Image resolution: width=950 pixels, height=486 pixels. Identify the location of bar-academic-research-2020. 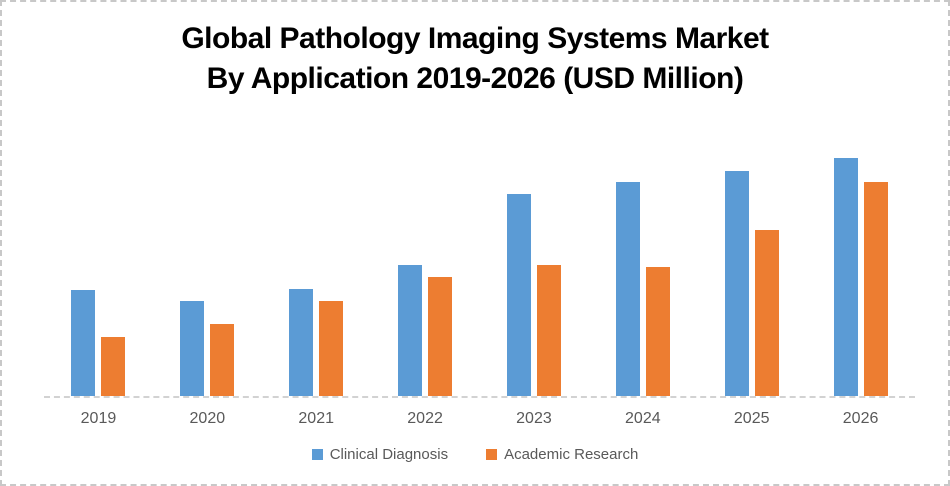
(222, 360).